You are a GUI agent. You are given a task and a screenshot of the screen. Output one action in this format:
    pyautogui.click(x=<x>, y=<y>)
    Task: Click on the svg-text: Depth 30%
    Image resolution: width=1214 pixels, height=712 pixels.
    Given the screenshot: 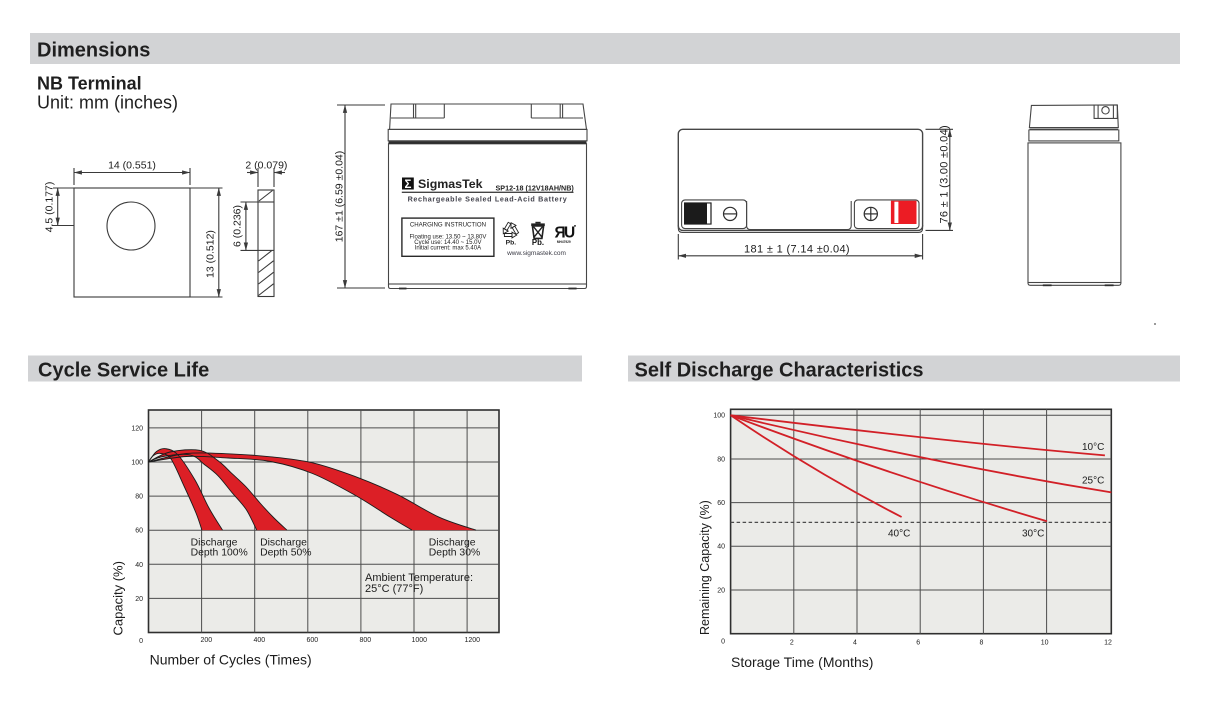 What is the action you would take?
    pyautogui.click(x=454, y=553)
    